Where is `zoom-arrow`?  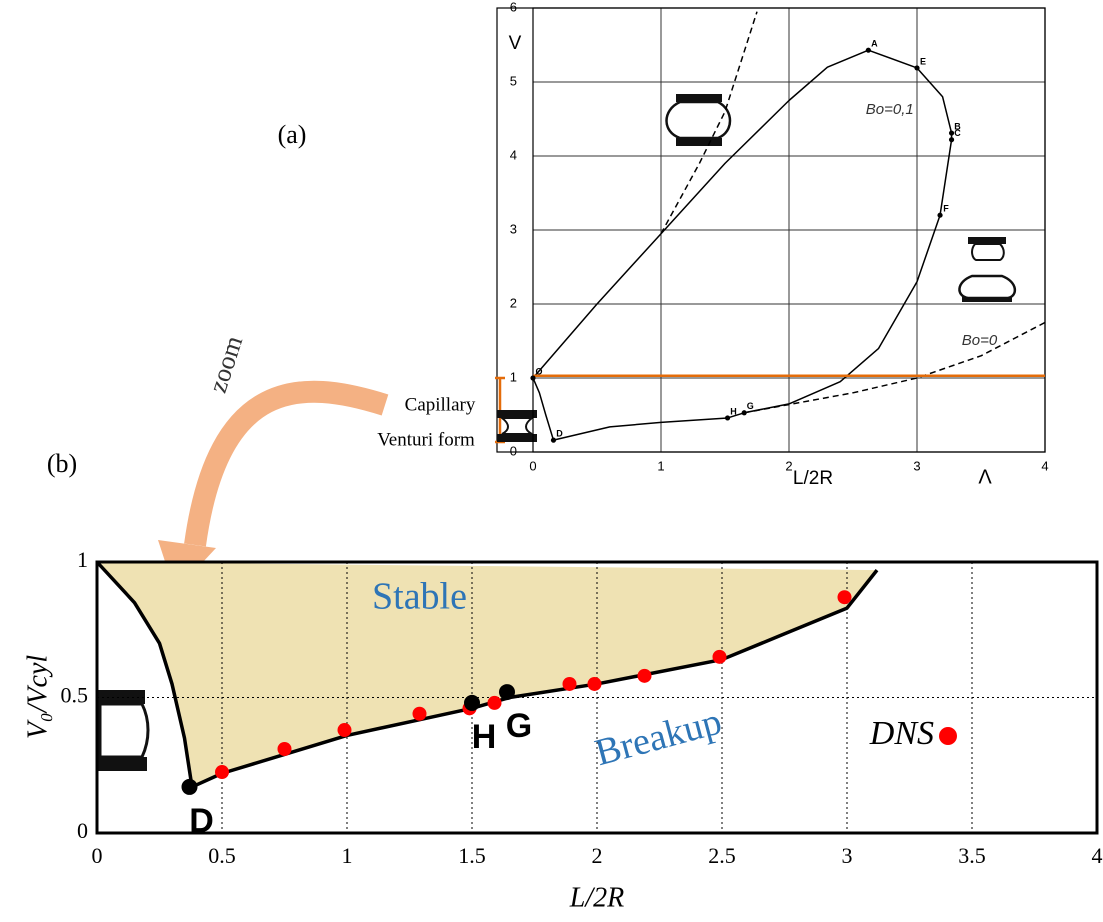
zoom-arrow is located at coordinates (286, 463).